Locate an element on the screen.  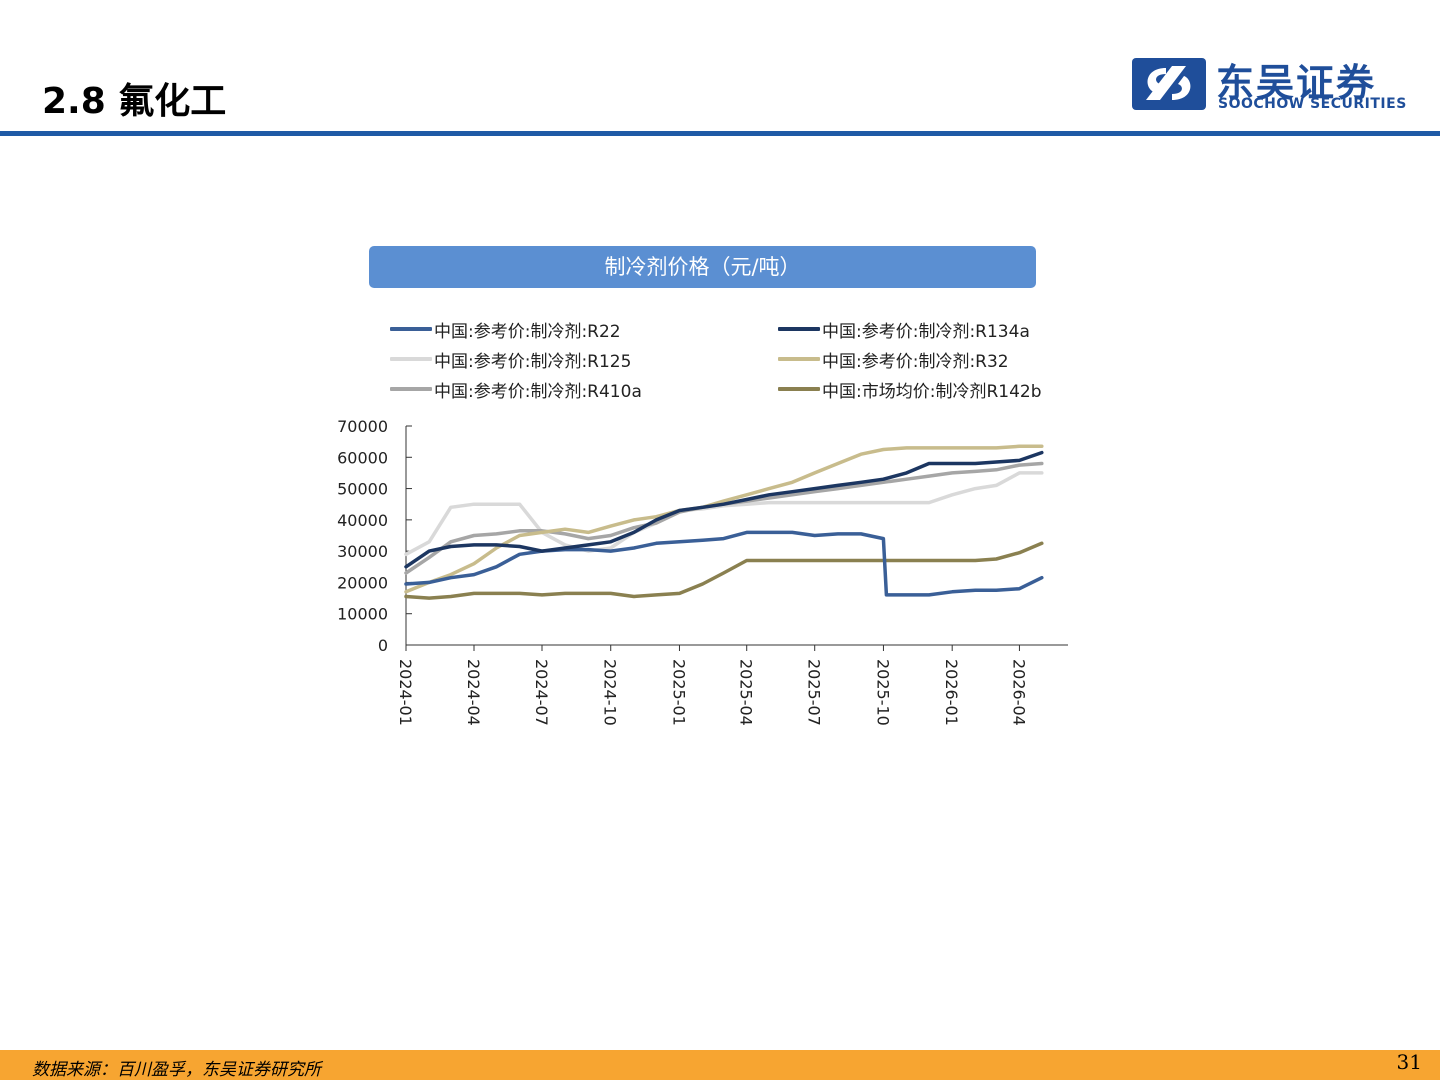
legend-swatch-r410a is located at coordinates (411, 389).